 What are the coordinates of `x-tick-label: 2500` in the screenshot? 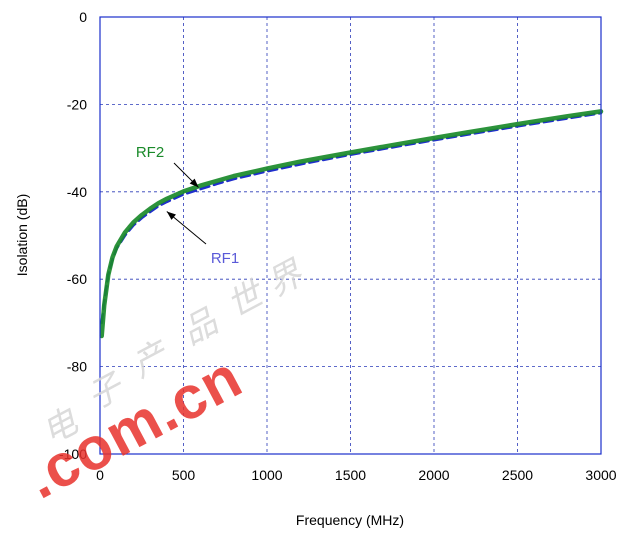 It's located at (517, 475).